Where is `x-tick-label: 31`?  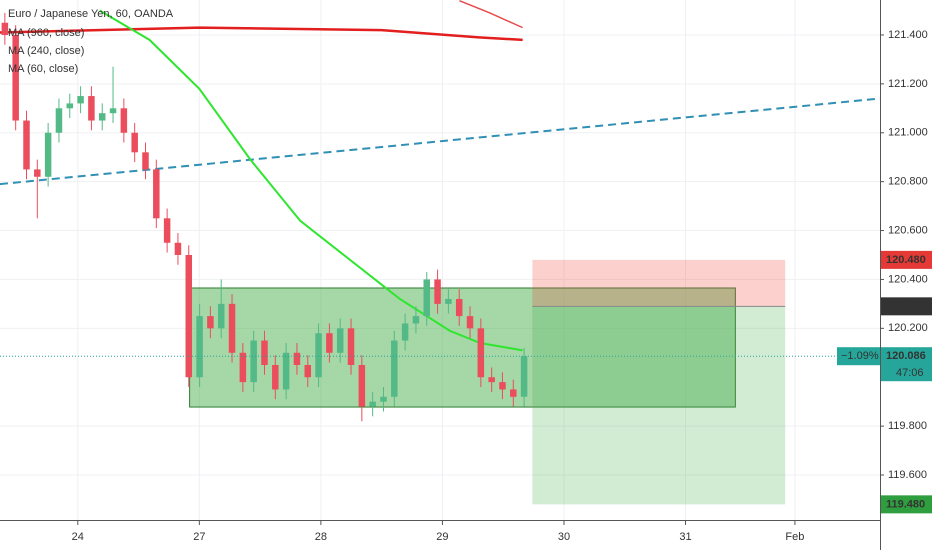
x-tick-label: 31 is located at coordinates (685, 537).